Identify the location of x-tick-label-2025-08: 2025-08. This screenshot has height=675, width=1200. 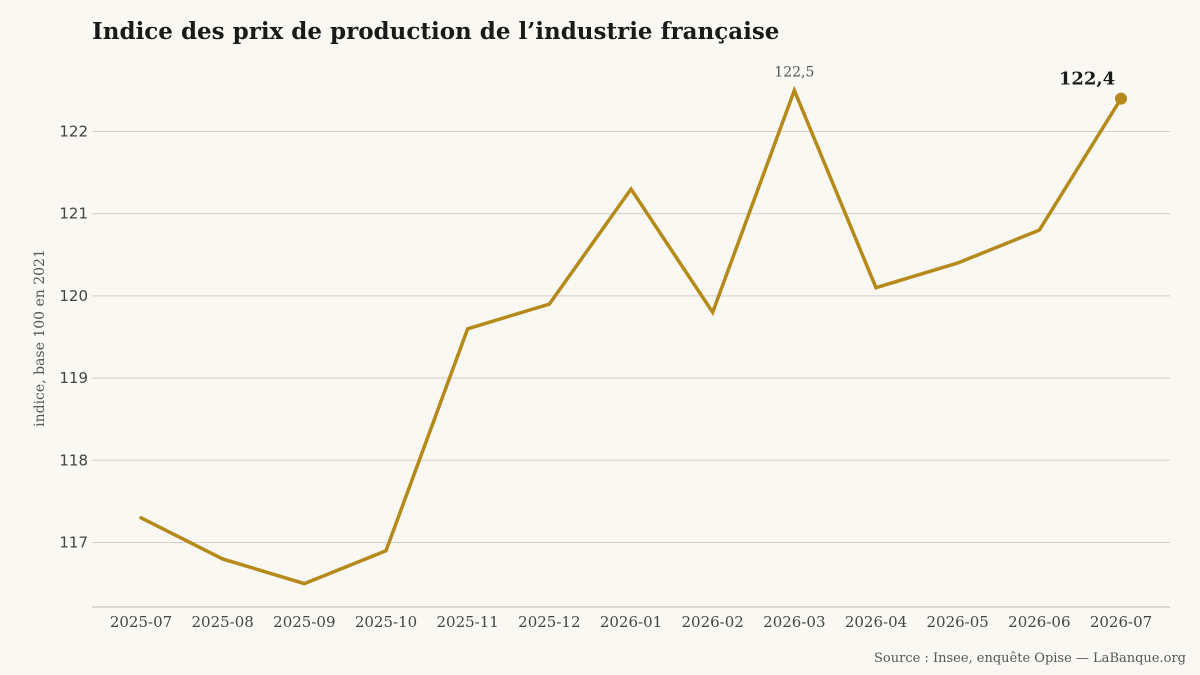
(222, 622).